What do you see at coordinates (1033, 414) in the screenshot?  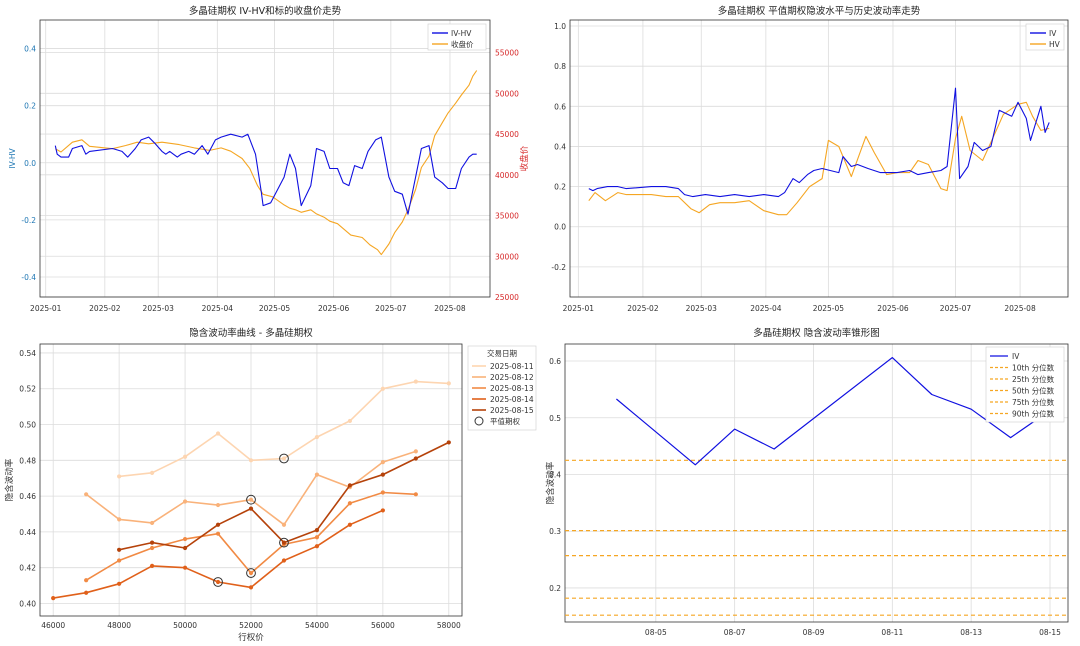 I see `legend-label: 90th 分位数` at bounding box center [1033, 414].